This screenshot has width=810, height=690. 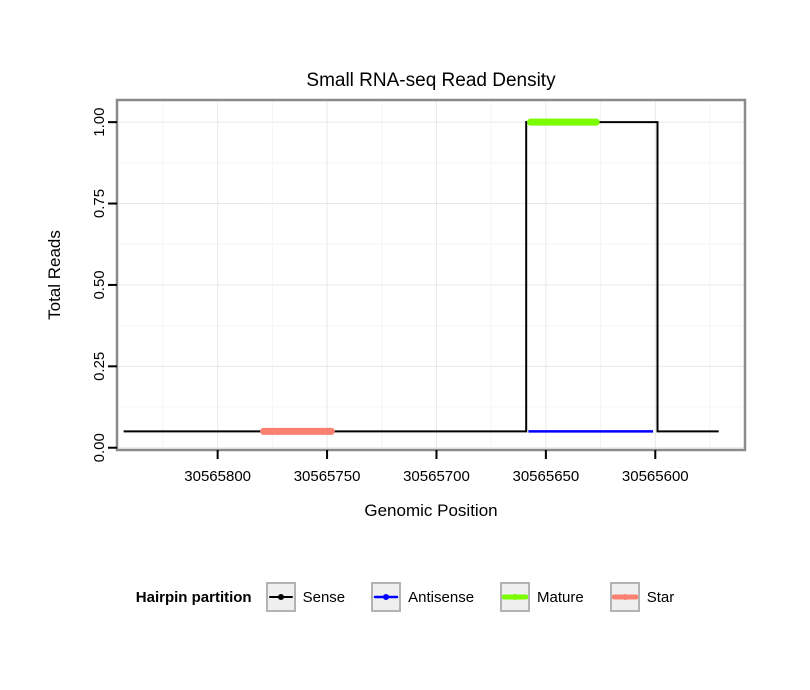 I want to click on legend-label: Sense, so click(x=324, y=597).